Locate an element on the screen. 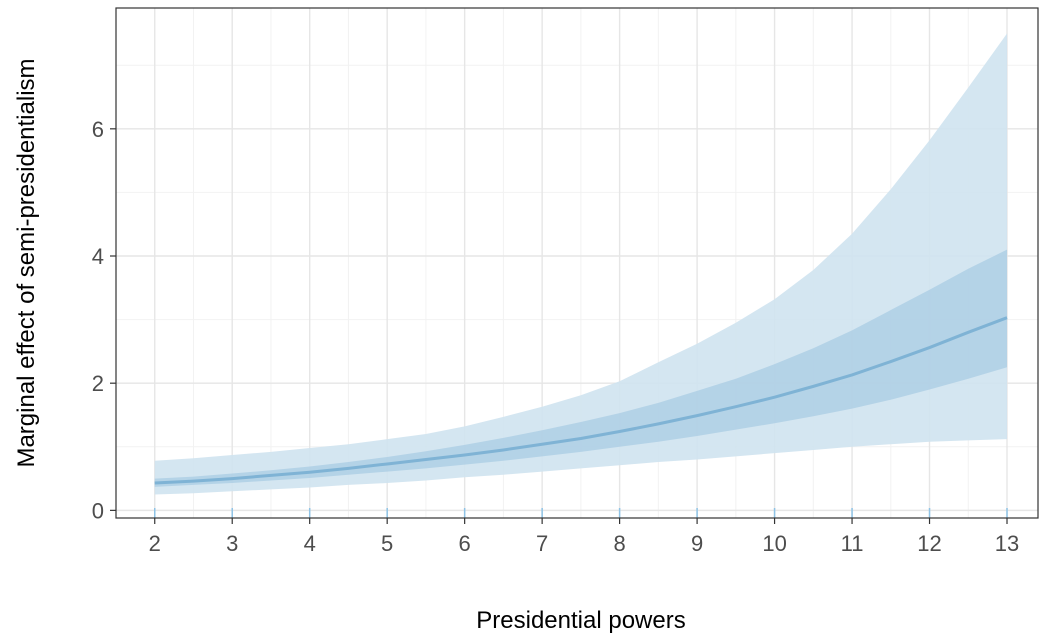 The image size is (1039, 636). x-tick-label: 5 is located at coordinates (387, 543).